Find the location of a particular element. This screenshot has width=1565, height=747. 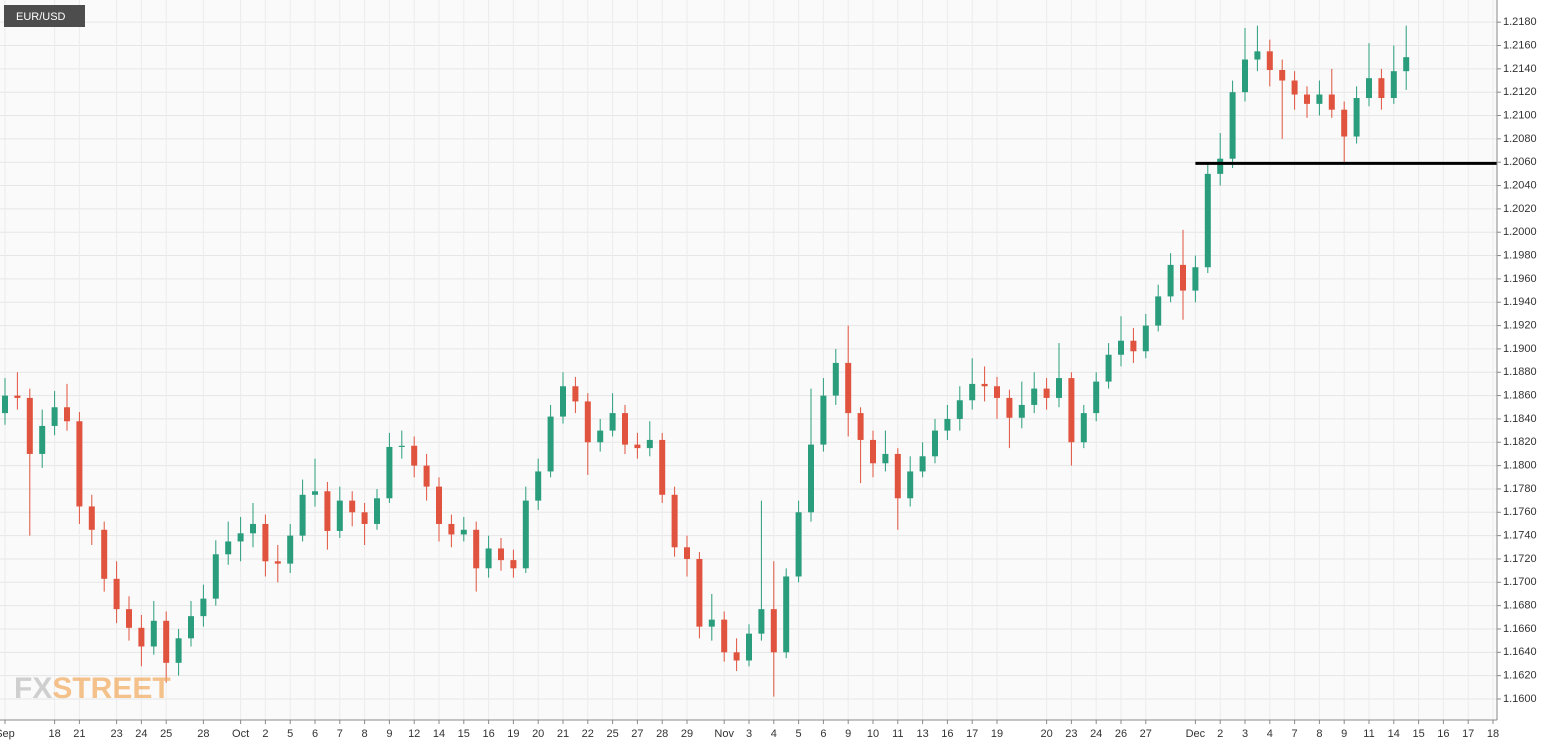

x-tick-label: 15 is located at coordinates (1418, 734).